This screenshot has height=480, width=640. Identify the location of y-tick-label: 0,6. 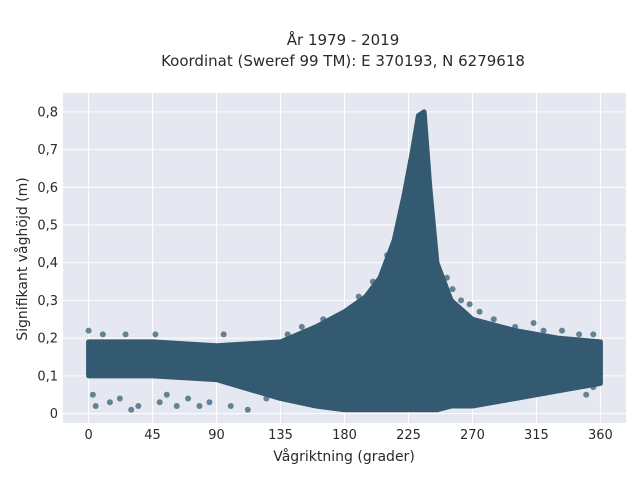
(47, 188).